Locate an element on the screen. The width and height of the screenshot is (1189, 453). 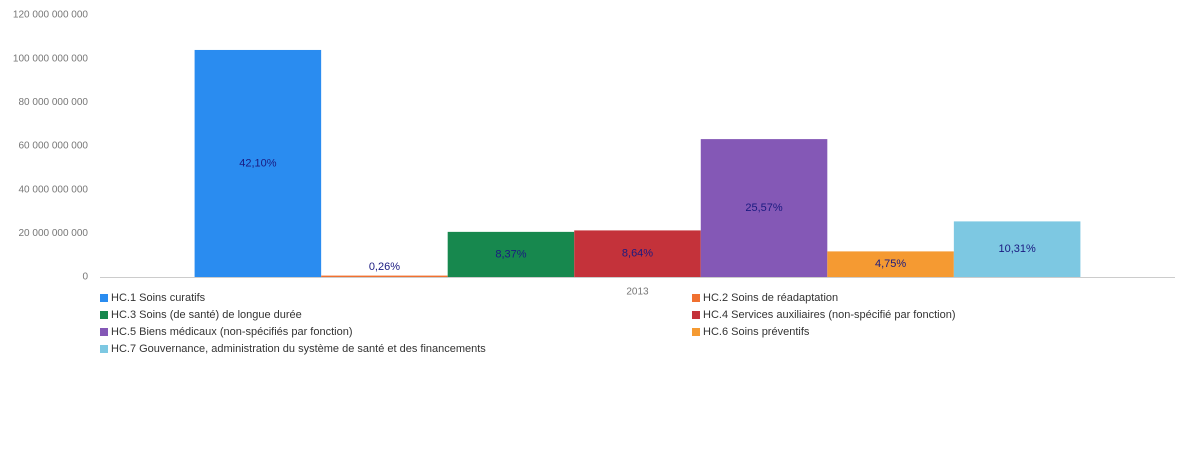
data-label: 10,31% is located at coordinates (1017, 249).